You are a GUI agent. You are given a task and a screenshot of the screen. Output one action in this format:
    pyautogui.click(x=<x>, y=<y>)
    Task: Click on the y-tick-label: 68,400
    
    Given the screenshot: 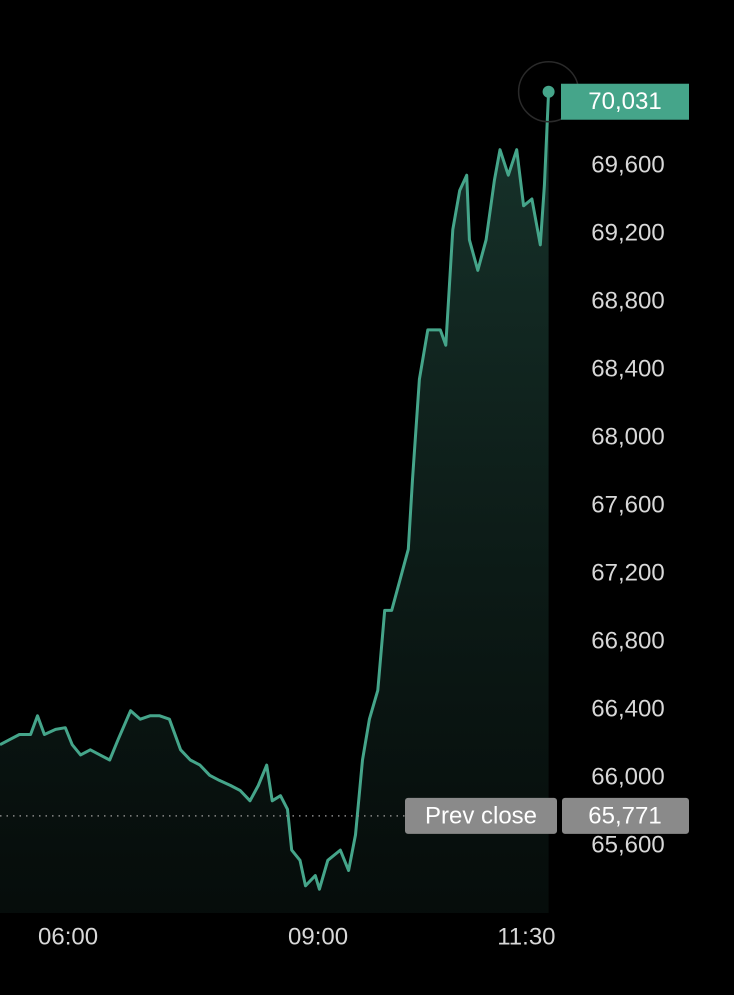 What is the action you would take?
    pyautogui.click(x=627, y=368)
    